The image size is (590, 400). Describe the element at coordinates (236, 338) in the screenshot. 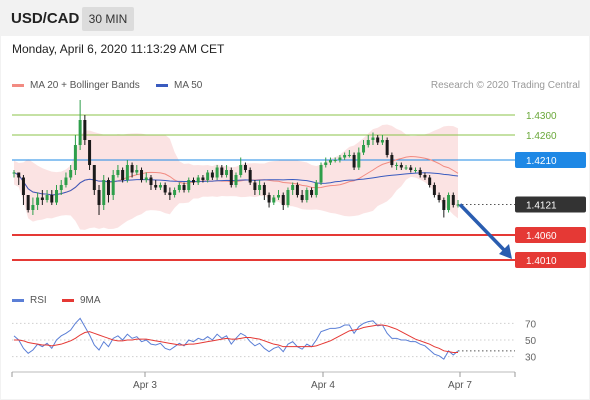

I see `rsi-series-9ma` at that location.